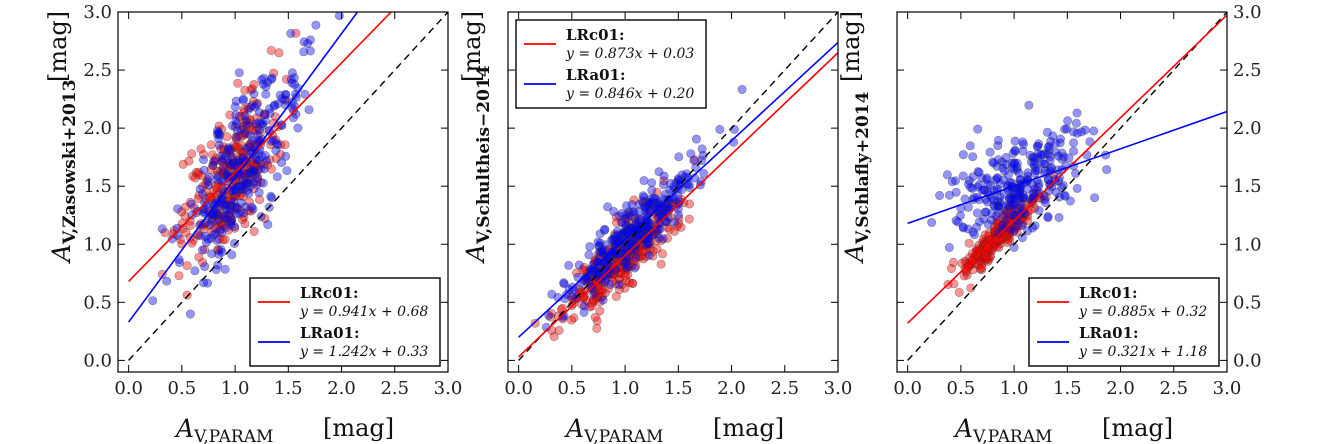  Describe the element at coordinates (329, 293) in the screenshot. I see `legend-label: LRc01:` at that location.